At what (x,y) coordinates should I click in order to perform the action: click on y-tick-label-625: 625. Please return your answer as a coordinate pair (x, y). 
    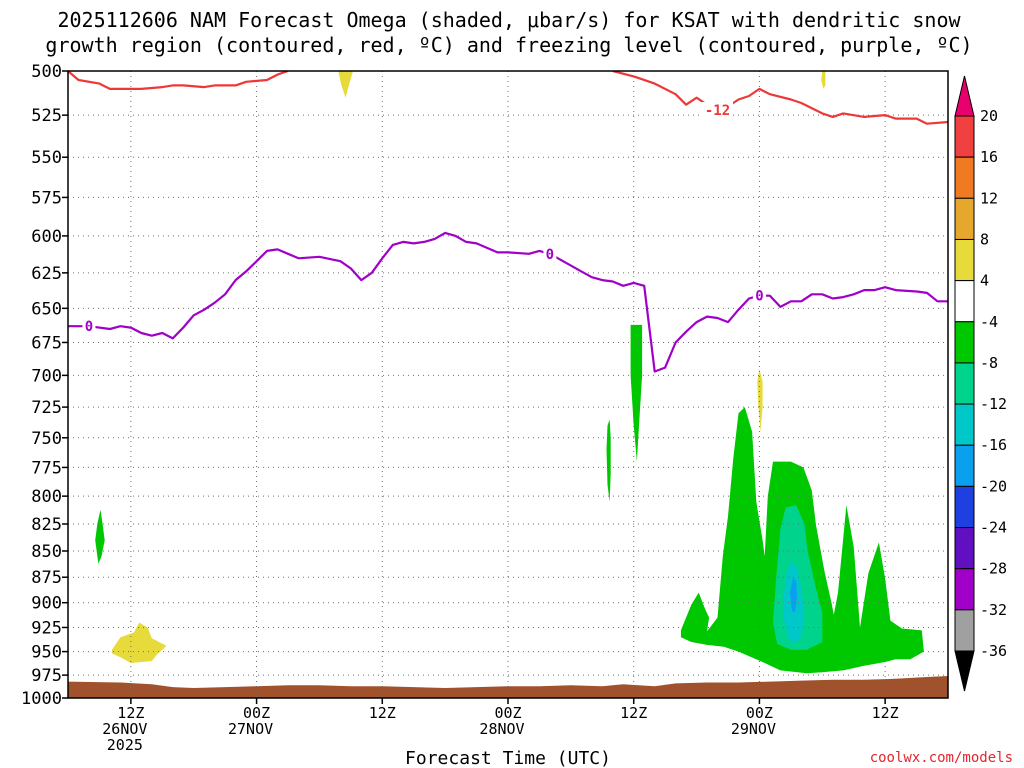
    Looking at the image, I should click on (46, 274).